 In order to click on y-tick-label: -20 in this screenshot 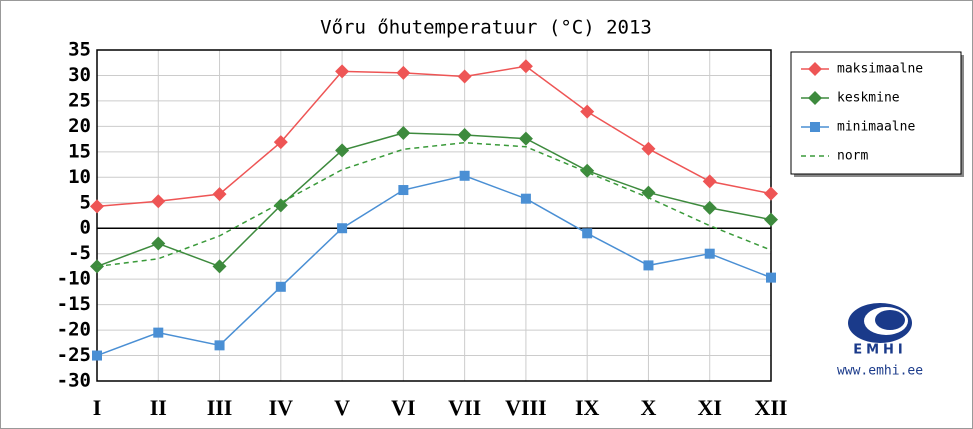, I will do `click(74, 330)`.